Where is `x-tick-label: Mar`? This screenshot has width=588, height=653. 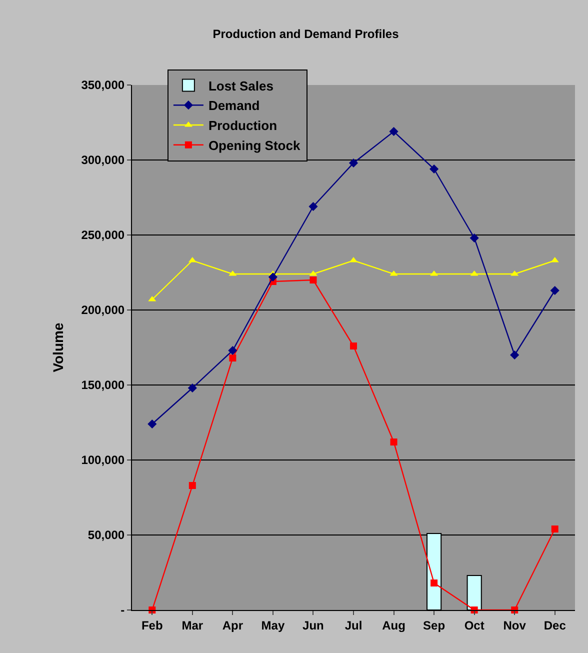
x-tick-label: Mar is located at coordinates (193, 625).